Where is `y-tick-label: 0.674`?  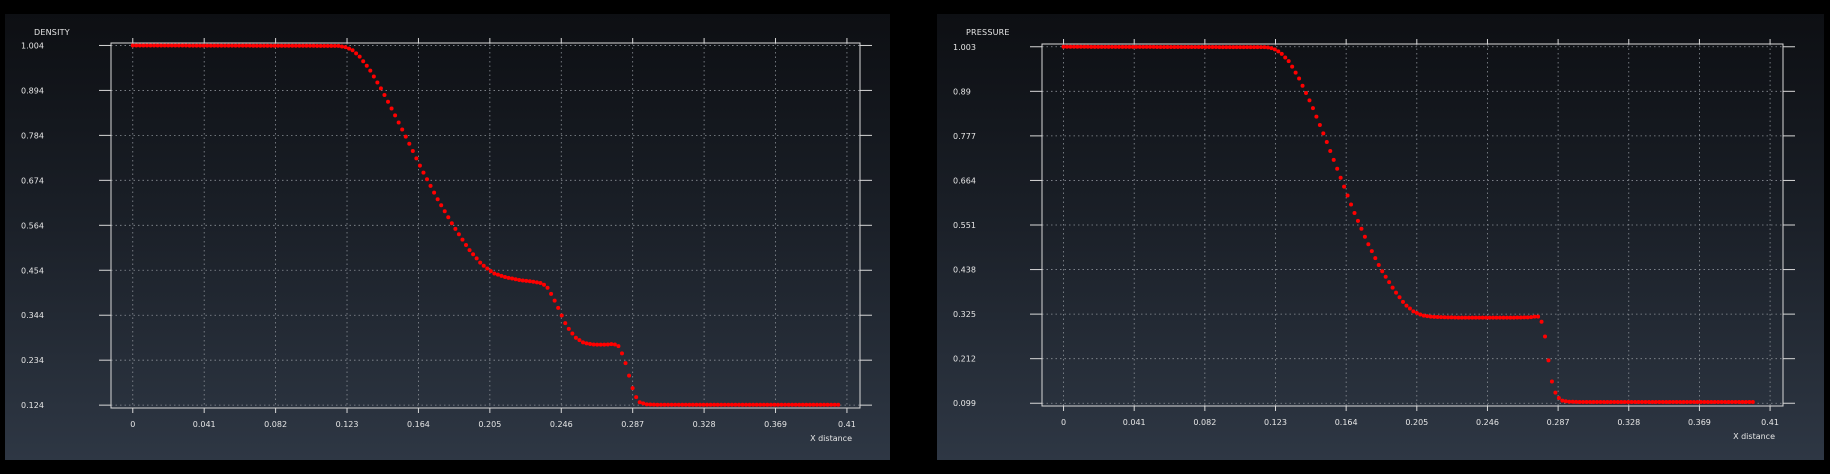
y-tick-label: 0.674 is located at coordinates (32, 180).